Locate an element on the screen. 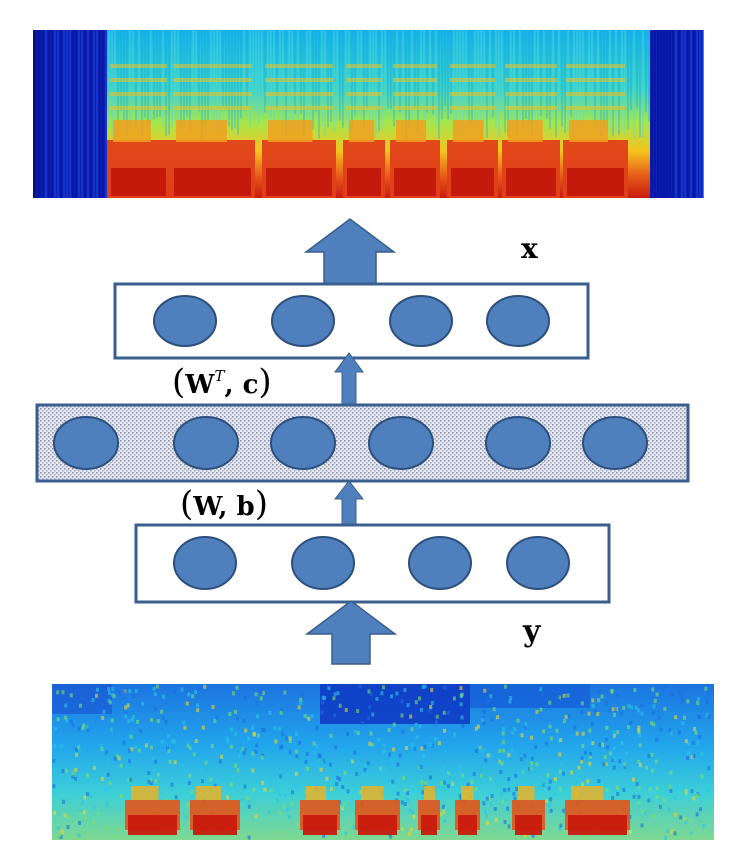 The width and height of the screenshot is (740, 858). encoder-arrow-icon is located at coordinates (349, 503).